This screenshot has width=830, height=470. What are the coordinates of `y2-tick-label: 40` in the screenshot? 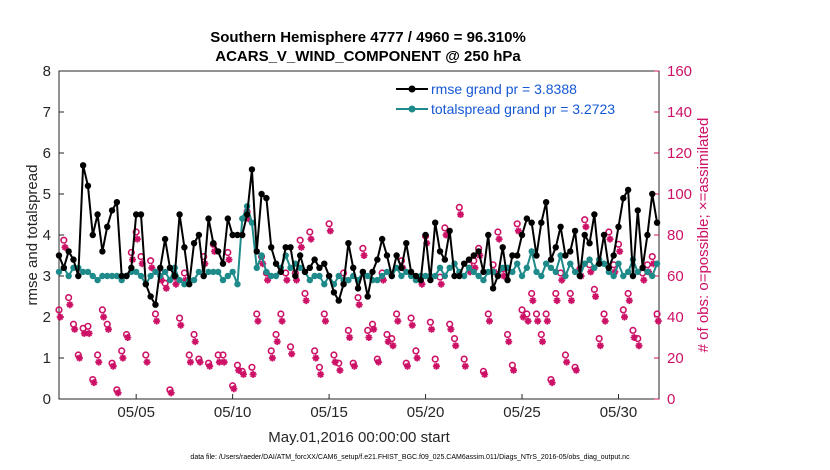 It's located at (675, 317).